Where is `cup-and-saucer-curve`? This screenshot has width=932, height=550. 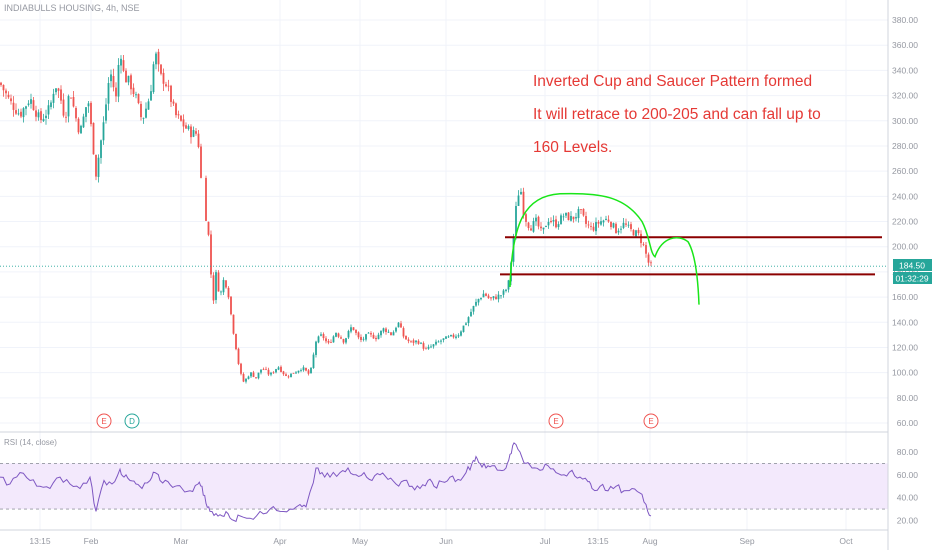
cup-and-saucer-curve is located at coordinates (604, 248).